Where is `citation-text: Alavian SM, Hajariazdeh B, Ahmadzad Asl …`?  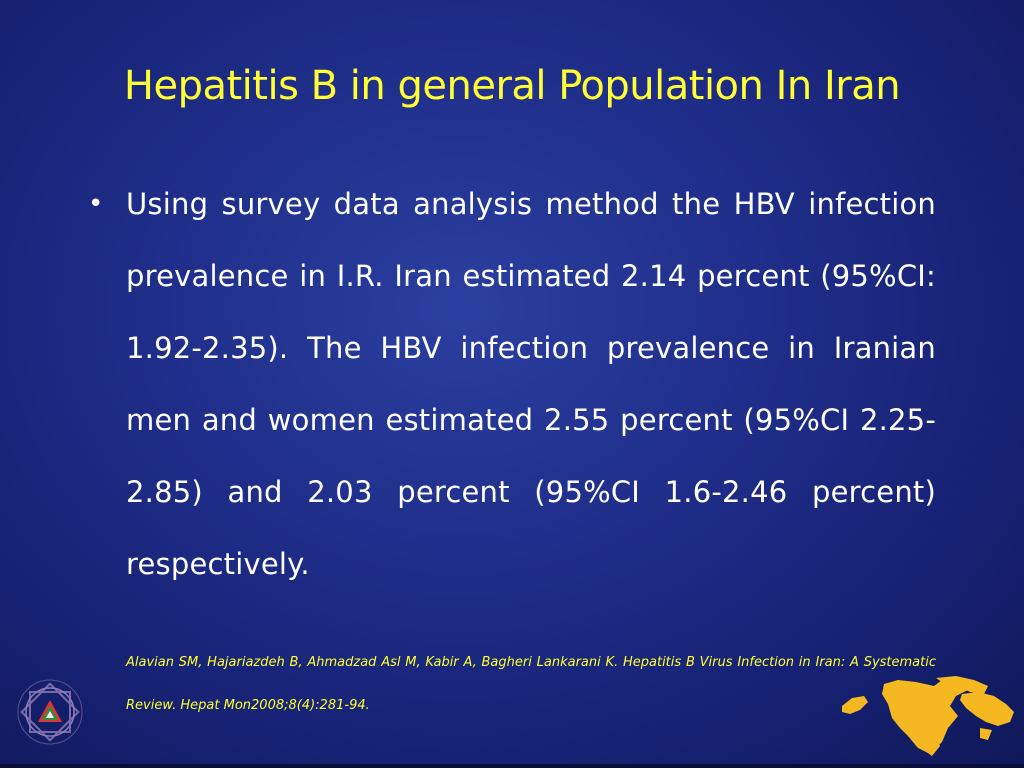
citation-text: Alavian SM, Hajariazdeh B, Ahmadzad Asl … is located at coordinates (531, 684).